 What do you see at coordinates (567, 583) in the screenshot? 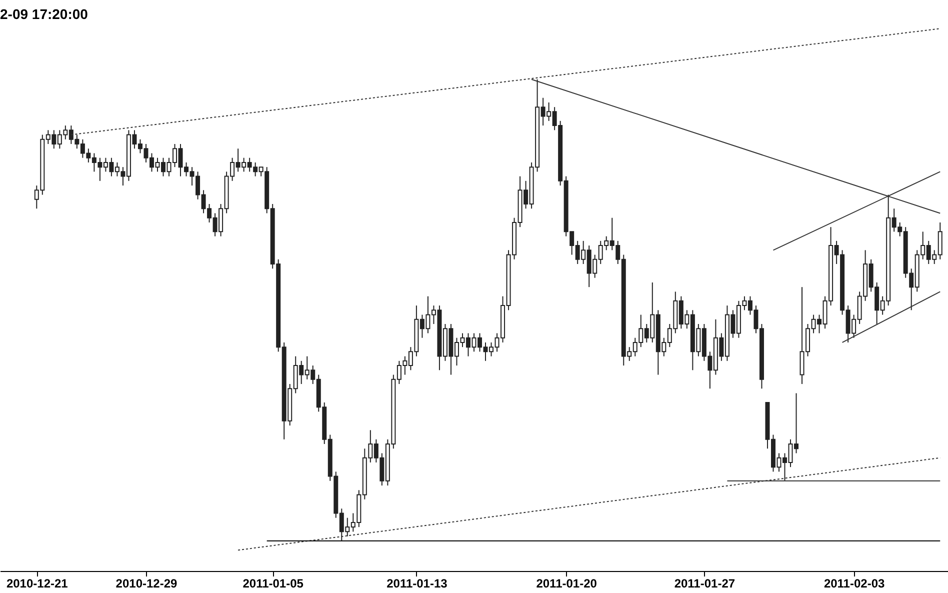
I see `x-tick-label: 2011-01-20` at bounding box center [567, 583].